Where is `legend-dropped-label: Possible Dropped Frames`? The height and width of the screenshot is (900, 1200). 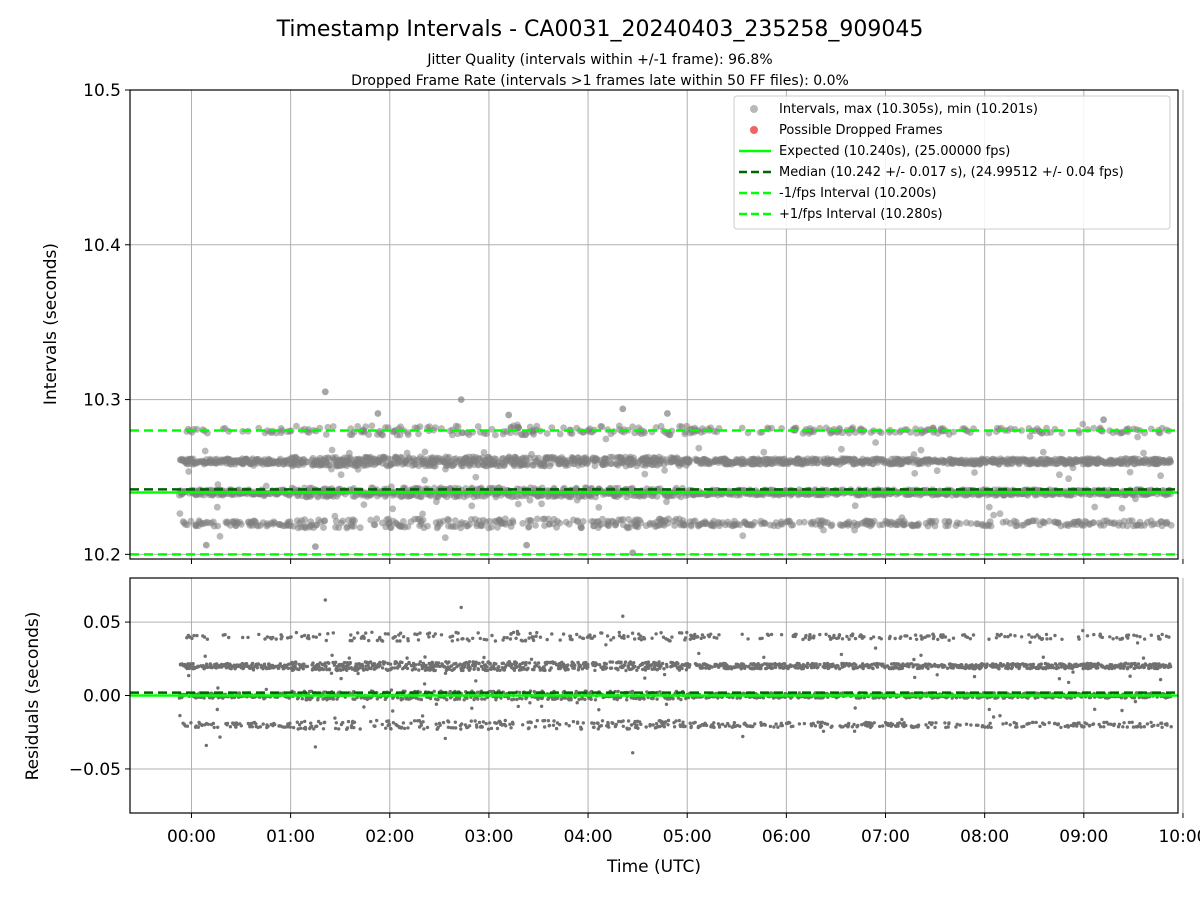 legend-dropped-label: Possible Dropped Frames is located at coordinates (861, 130).